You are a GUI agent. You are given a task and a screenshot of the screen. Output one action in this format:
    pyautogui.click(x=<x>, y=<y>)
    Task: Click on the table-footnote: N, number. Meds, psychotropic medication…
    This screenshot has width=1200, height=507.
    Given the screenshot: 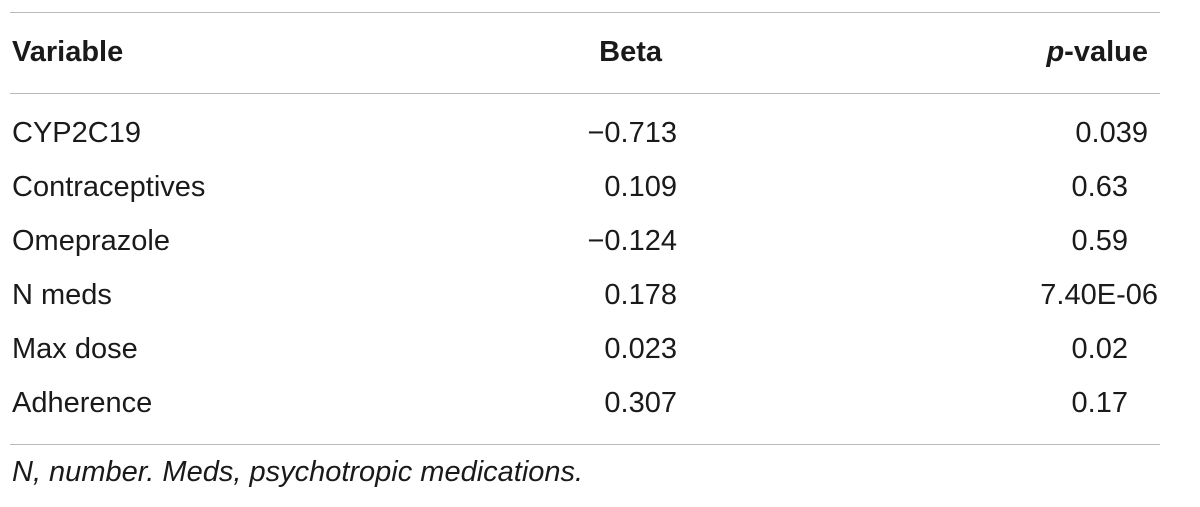 What is the action you would take?
    pyautogui.click(x=298, y=472)
    